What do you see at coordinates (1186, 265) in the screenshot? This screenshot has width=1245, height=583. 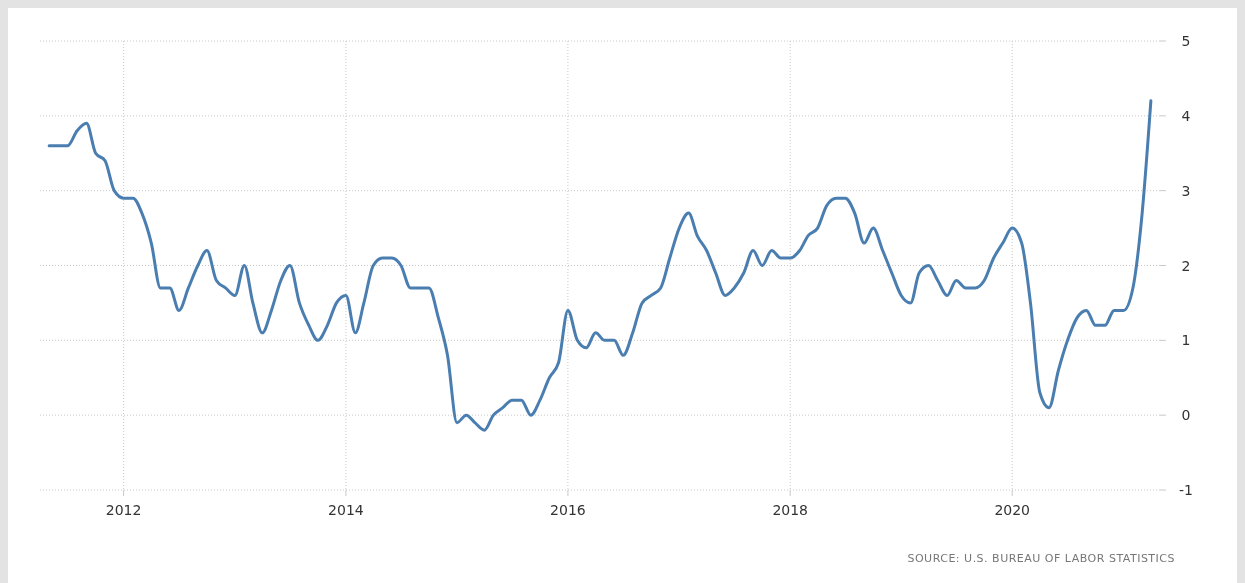 I see `y-tick-label: 2` at bounding box center [1186, 265].